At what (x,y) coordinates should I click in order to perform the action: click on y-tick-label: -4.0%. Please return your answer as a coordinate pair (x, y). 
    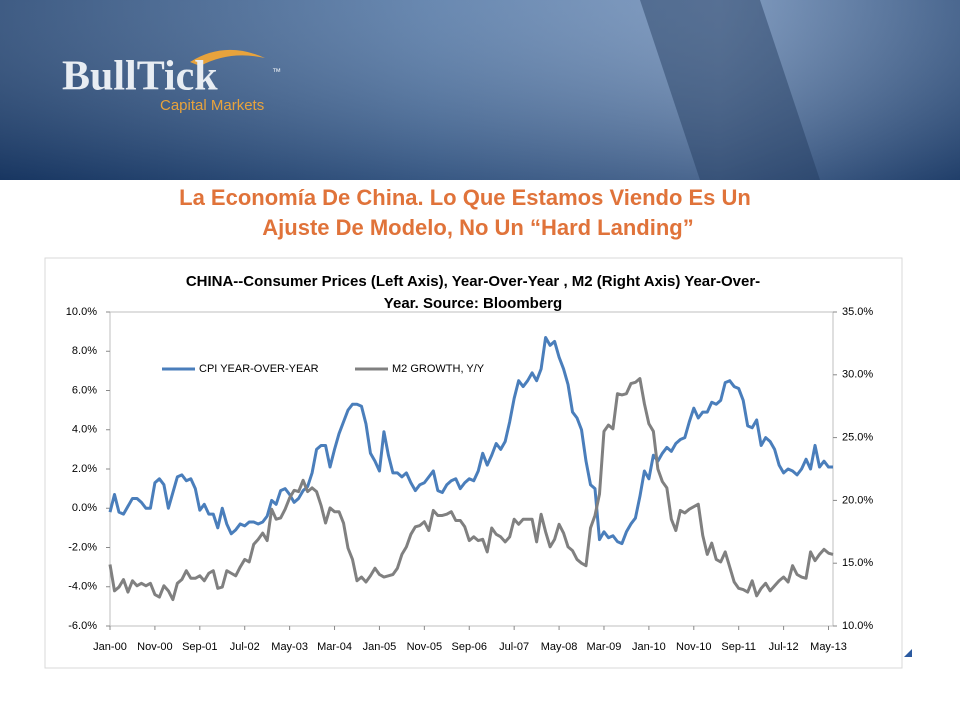
    Looking at the image, I should click on (82, 587).